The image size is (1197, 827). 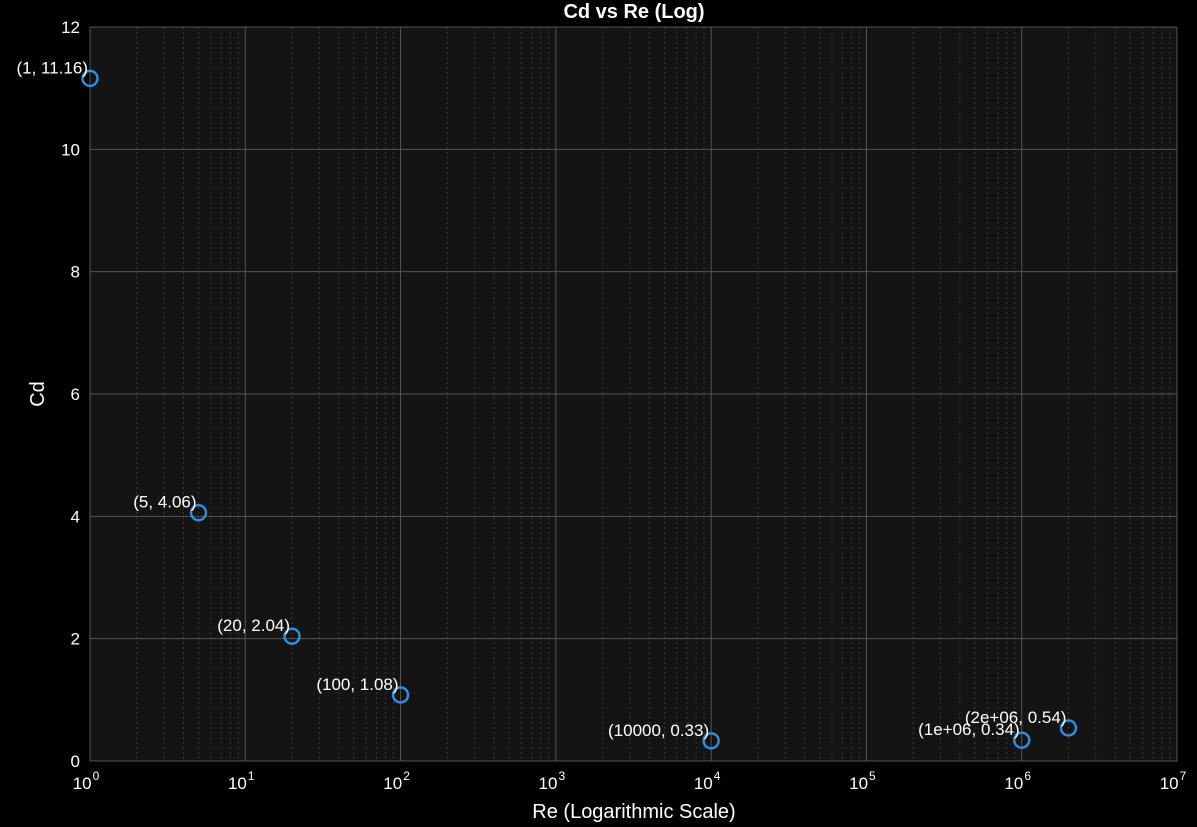 I want to click on y-tick-label: 6, so click(x=75, y=394).